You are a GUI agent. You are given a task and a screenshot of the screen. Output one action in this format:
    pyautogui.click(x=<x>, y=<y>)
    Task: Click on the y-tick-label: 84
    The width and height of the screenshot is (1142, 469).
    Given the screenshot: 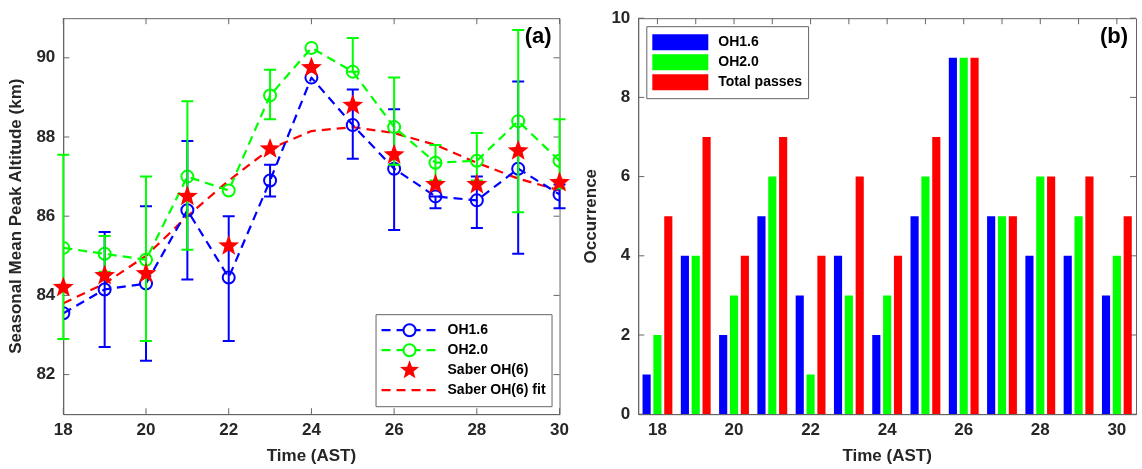 What is the action you would take?
    pyautogui.click(x=46, y=295)
    